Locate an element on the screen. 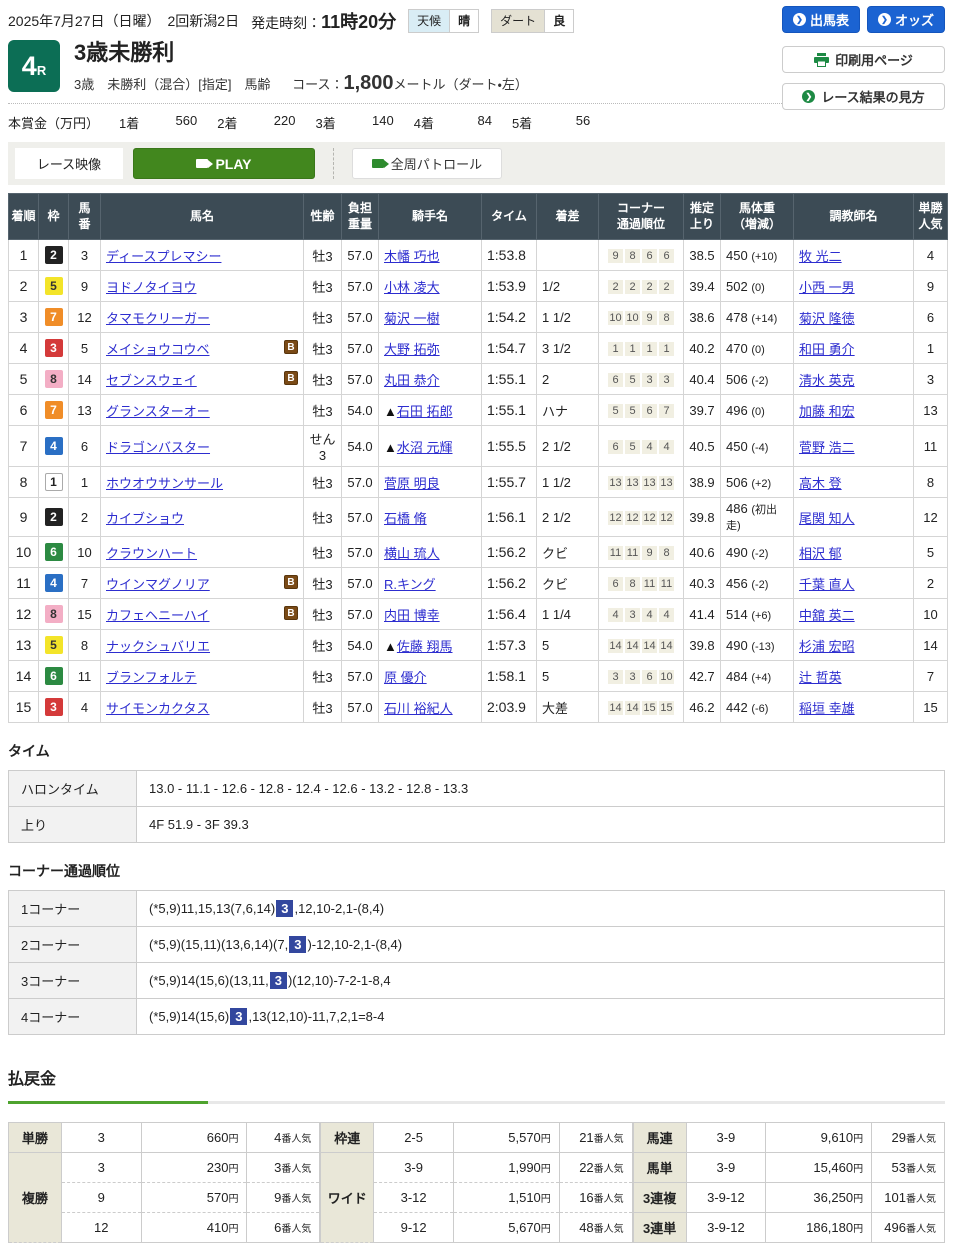 The image size is (953, 1257). arrow-circle-icon: ❯ is located at coordinates (884, 19).